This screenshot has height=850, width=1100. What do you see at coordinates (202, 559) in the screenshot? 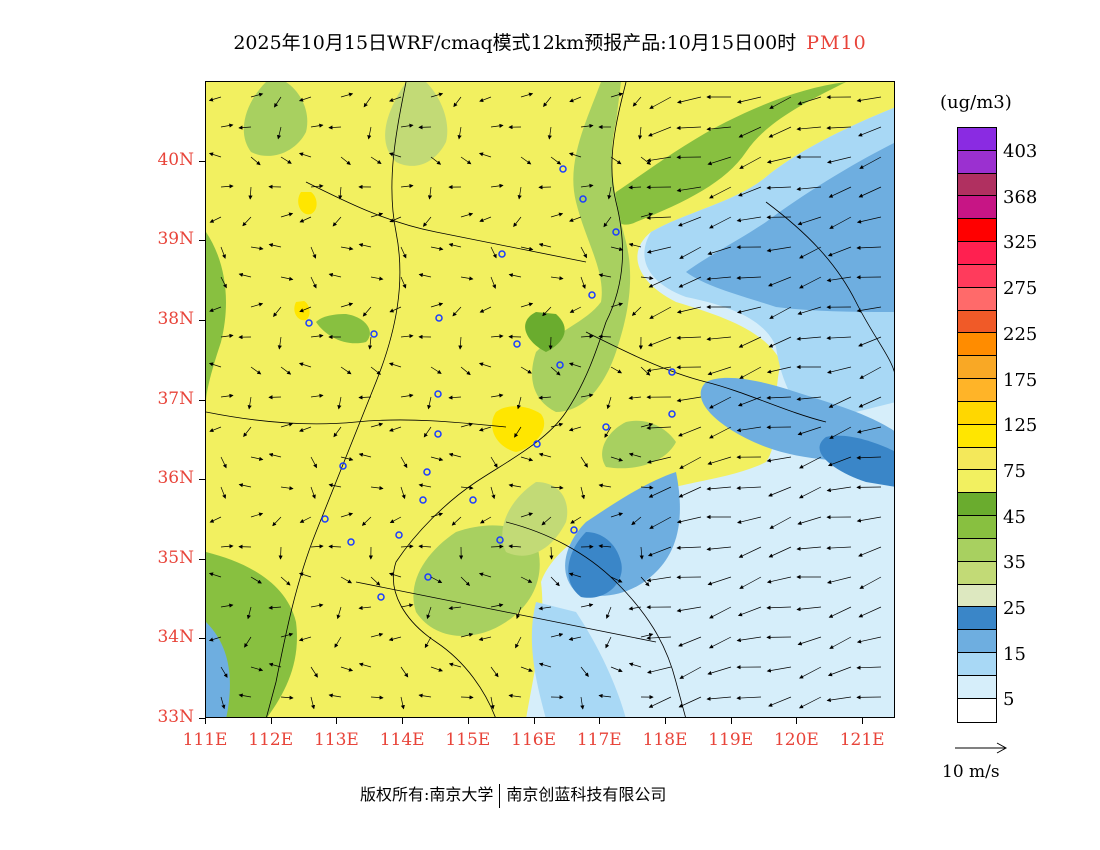
I see `latitude-tick` at bounding box center [202, 559].